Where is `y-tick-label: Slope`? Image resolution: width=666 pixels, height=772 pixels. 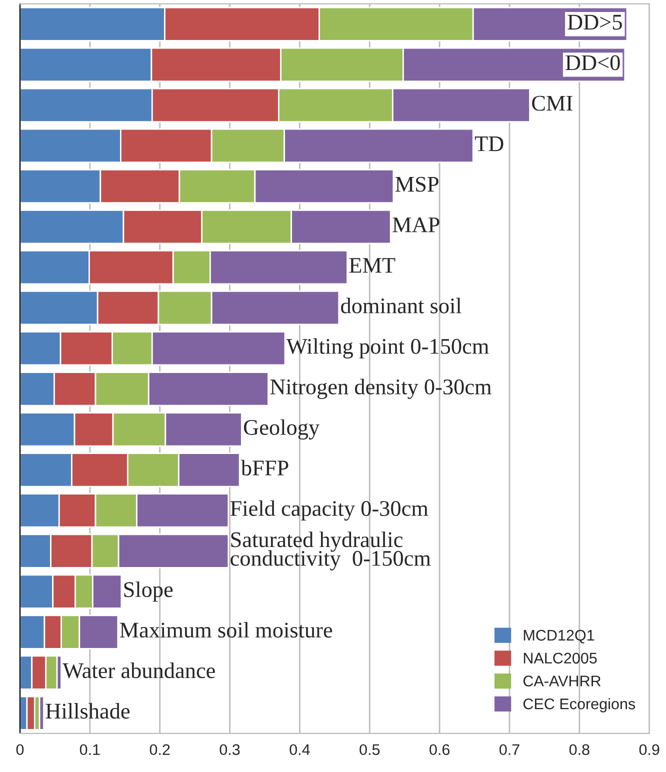 y-tick-label: Slope is located at coordinates (148, 591).